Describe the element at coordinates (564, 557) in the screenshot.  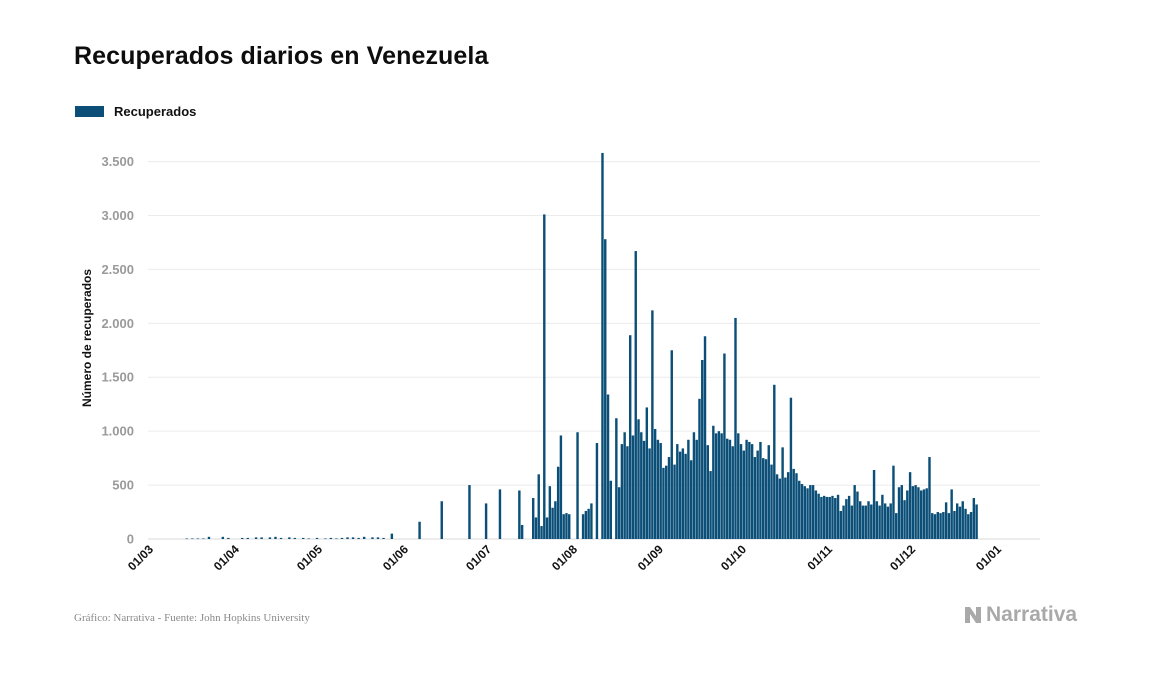
I see `x-tick-label: 01/08` at that location.